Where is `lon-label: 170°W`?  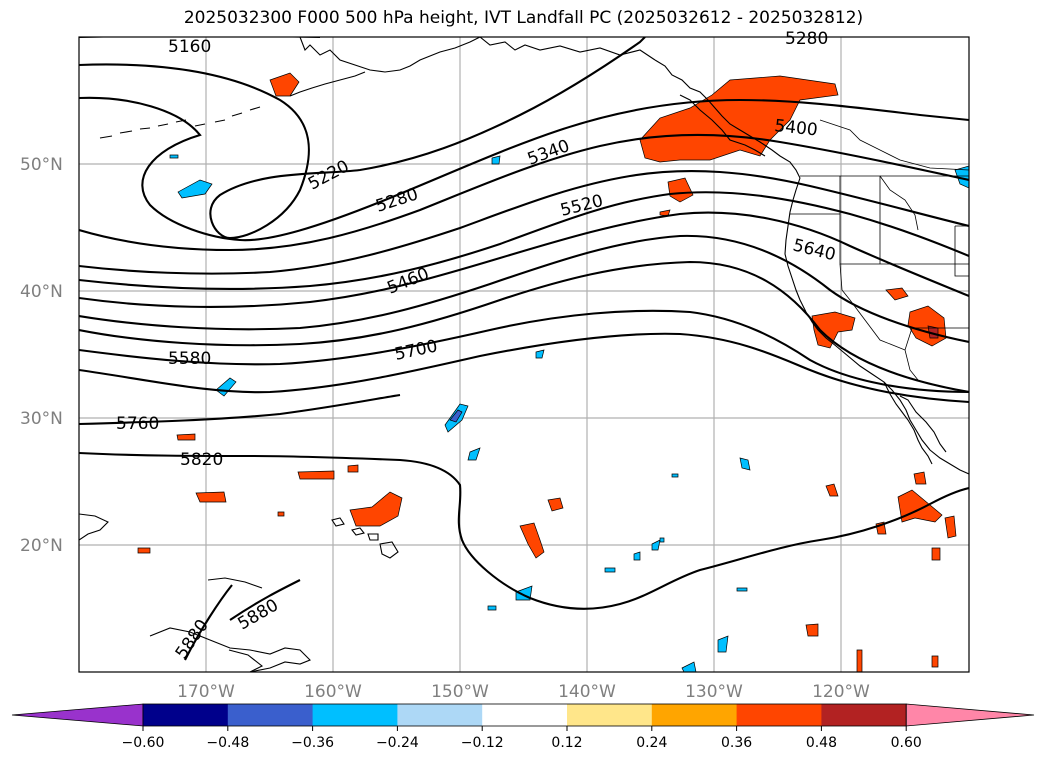
lon-label: 170°W is located at coordinates (206, 692).